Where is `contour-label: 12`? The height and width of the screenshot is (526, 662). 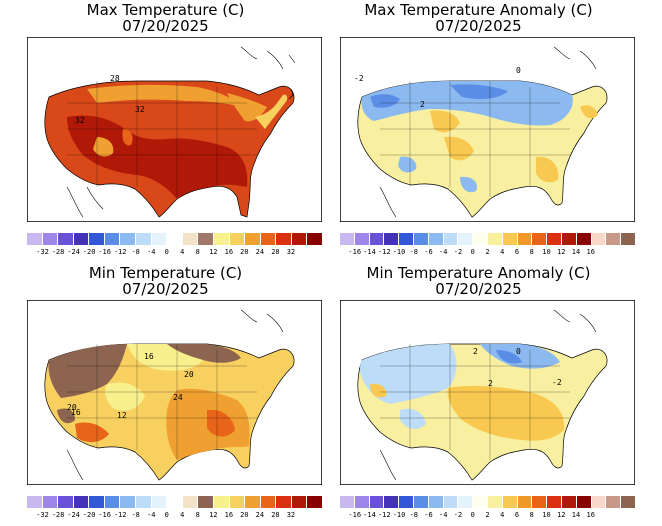 contour-label: 12 is located at coordinates (122, 415).